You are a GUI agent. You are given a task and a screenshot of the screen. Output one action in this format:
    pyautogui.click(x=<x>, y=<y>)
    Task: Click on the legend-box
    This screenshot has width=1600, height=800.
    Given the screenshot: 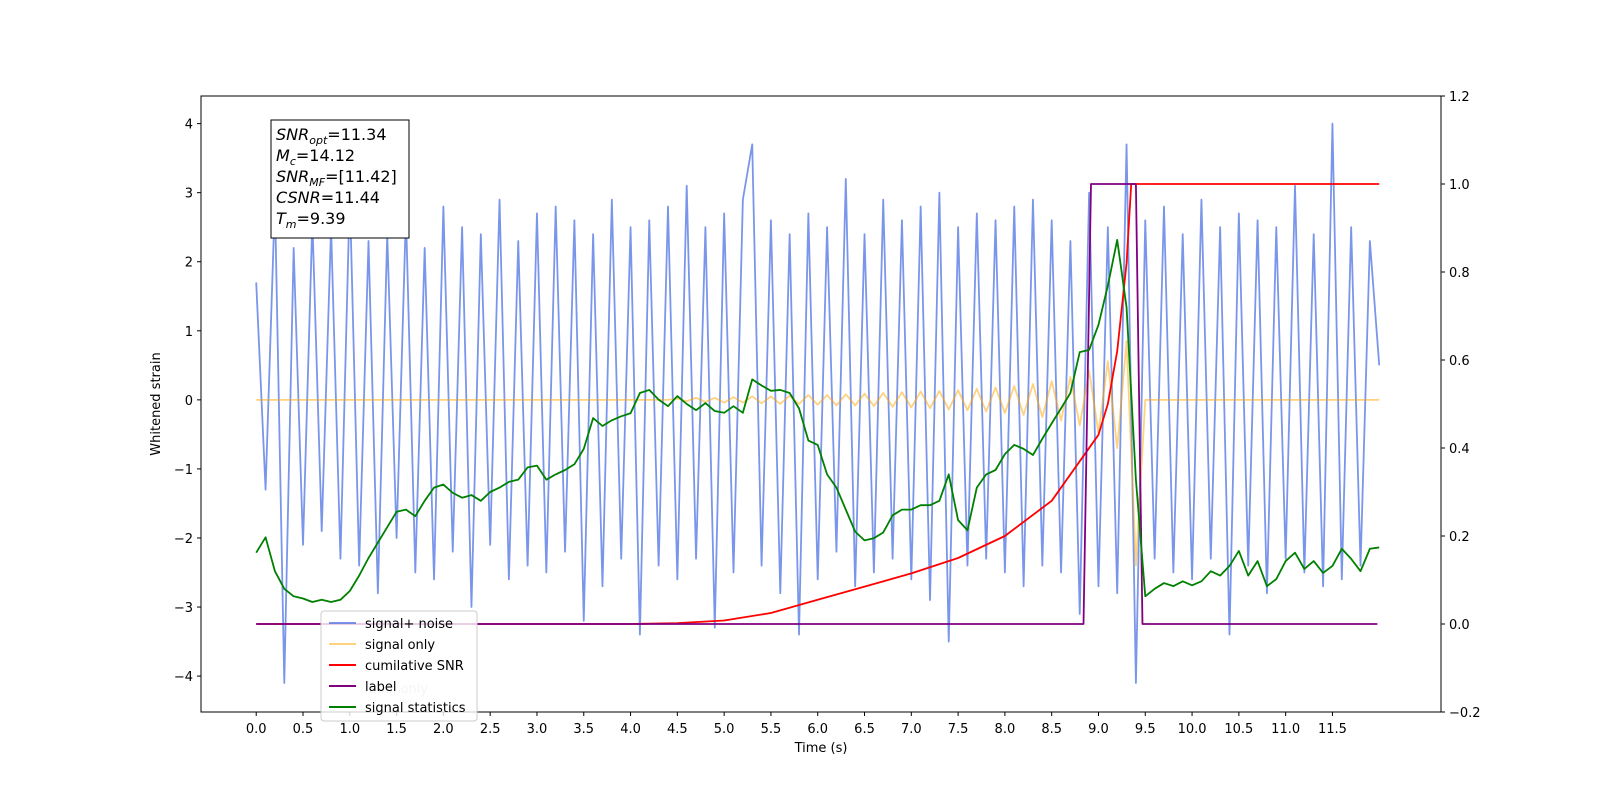 What is the action you would take?
    pyautogui.click(x=399, y=666)
    